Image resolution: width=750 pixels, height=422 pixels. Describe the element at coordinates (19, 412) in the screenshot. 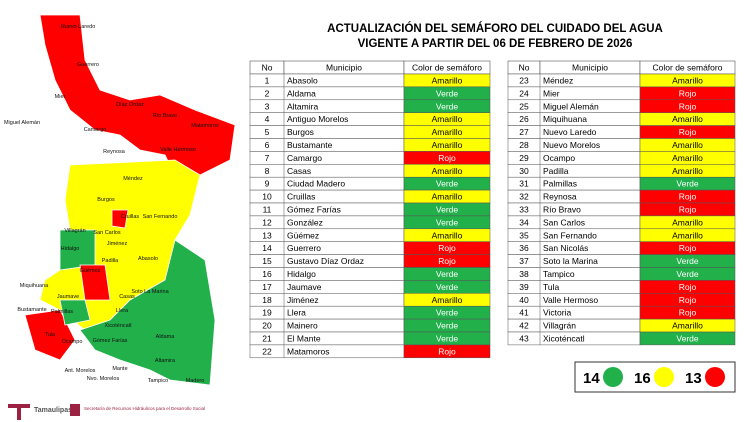

I see `logo` at that location.